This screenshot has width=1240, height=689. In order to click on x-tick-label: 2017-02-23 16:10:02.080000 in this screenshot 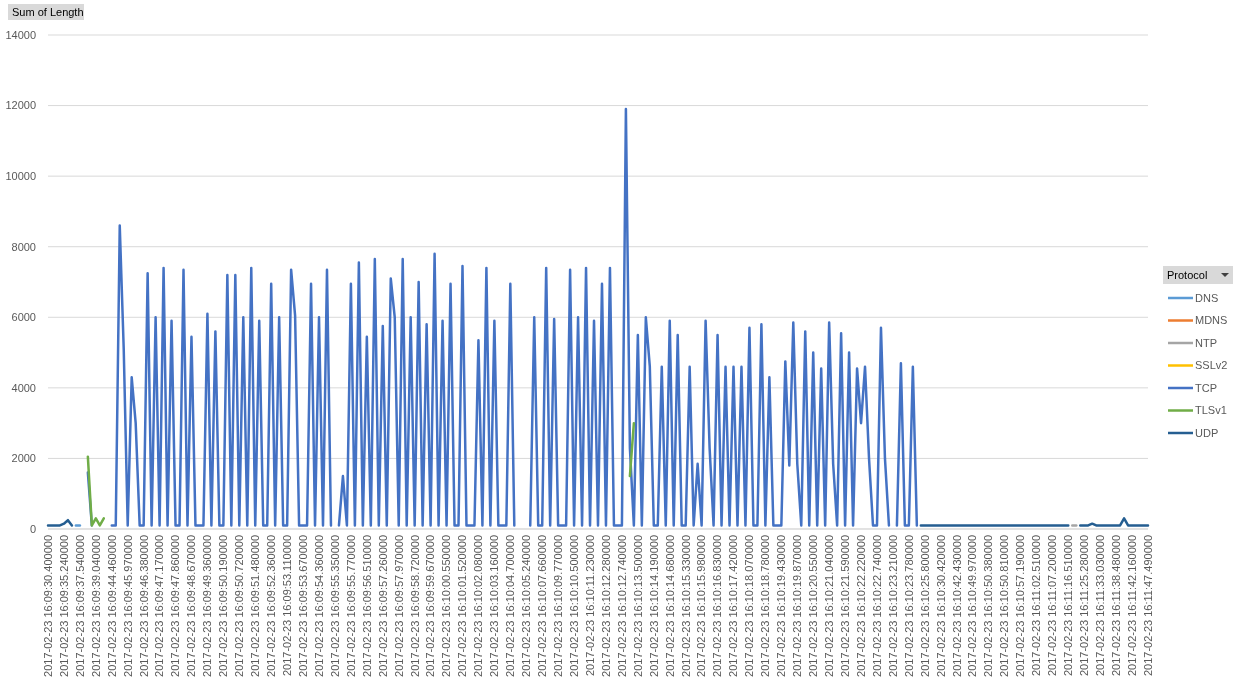, I will do `click(478, 606)`.